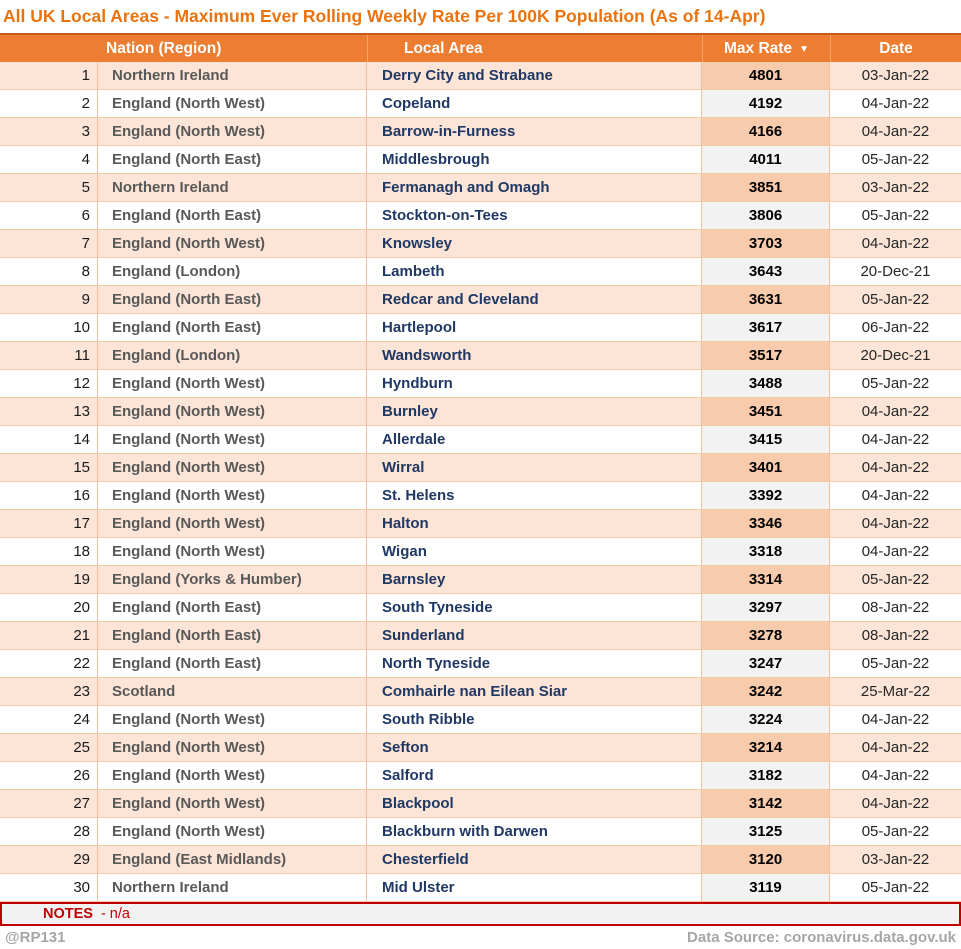 This screenshot has height=949, width=961. I want to click on row-number: 20, so click(49, 607).